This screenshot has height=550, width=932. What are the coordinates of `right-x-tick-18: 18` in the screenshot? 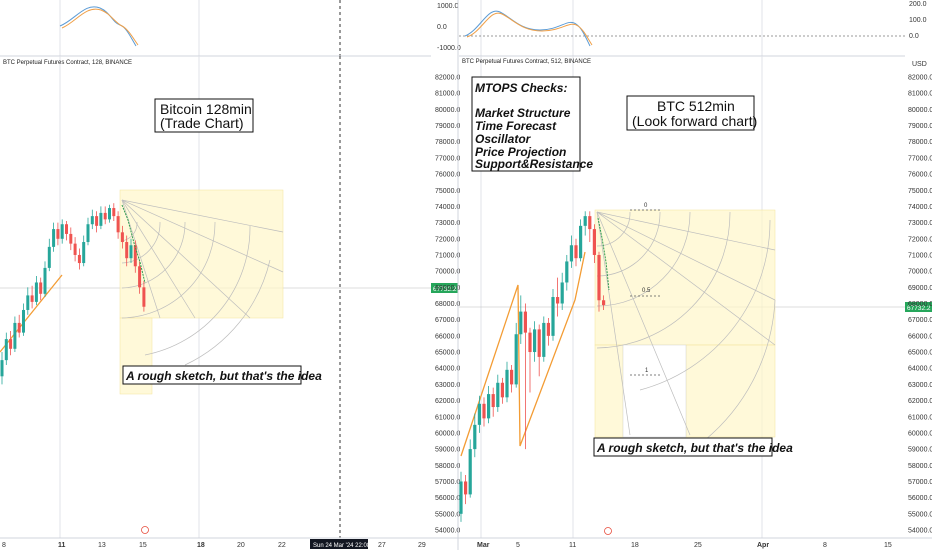 It's located at (635, 545).